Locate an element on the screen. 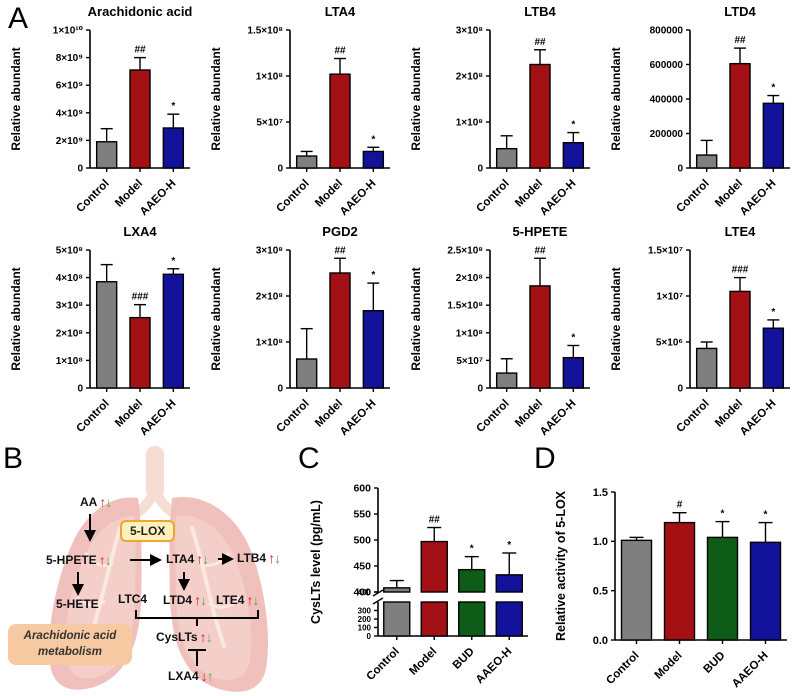 The width and height of the screenshot is (800, 696). node-label: LTC4 is located at coordinates (133, 599).